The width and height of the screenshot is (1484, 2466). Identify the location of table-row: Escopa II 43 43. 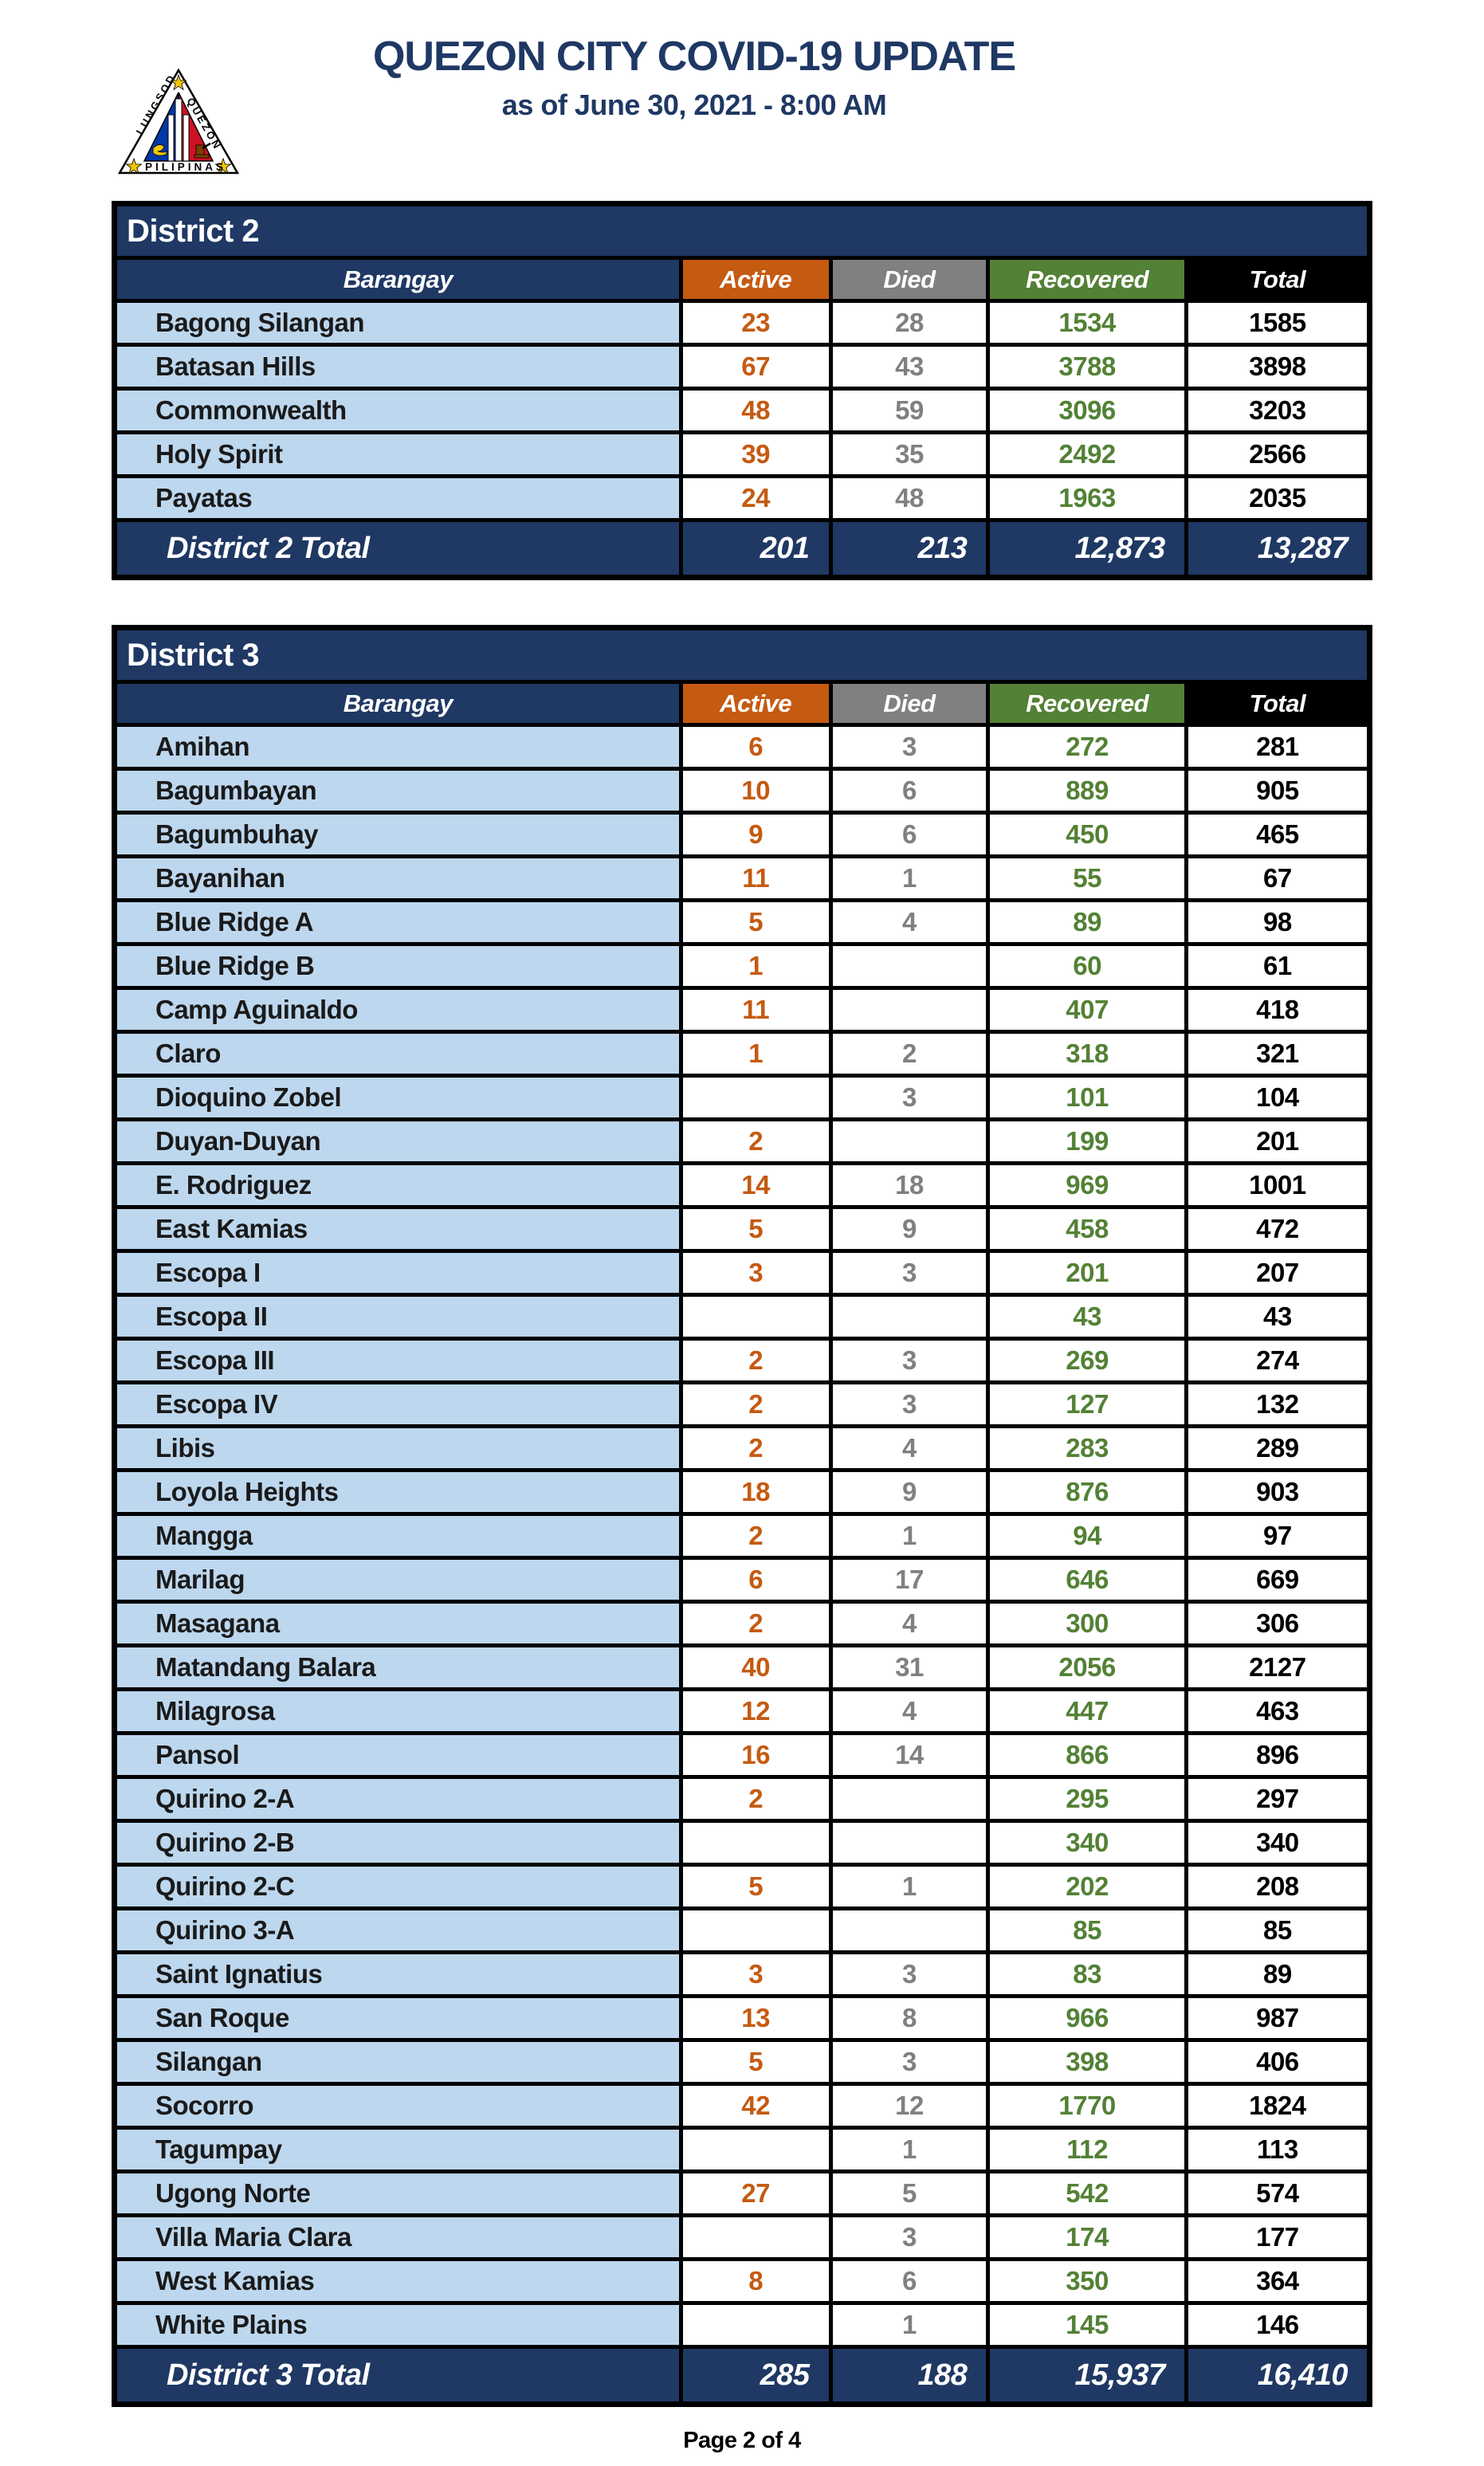
(742, 1317).